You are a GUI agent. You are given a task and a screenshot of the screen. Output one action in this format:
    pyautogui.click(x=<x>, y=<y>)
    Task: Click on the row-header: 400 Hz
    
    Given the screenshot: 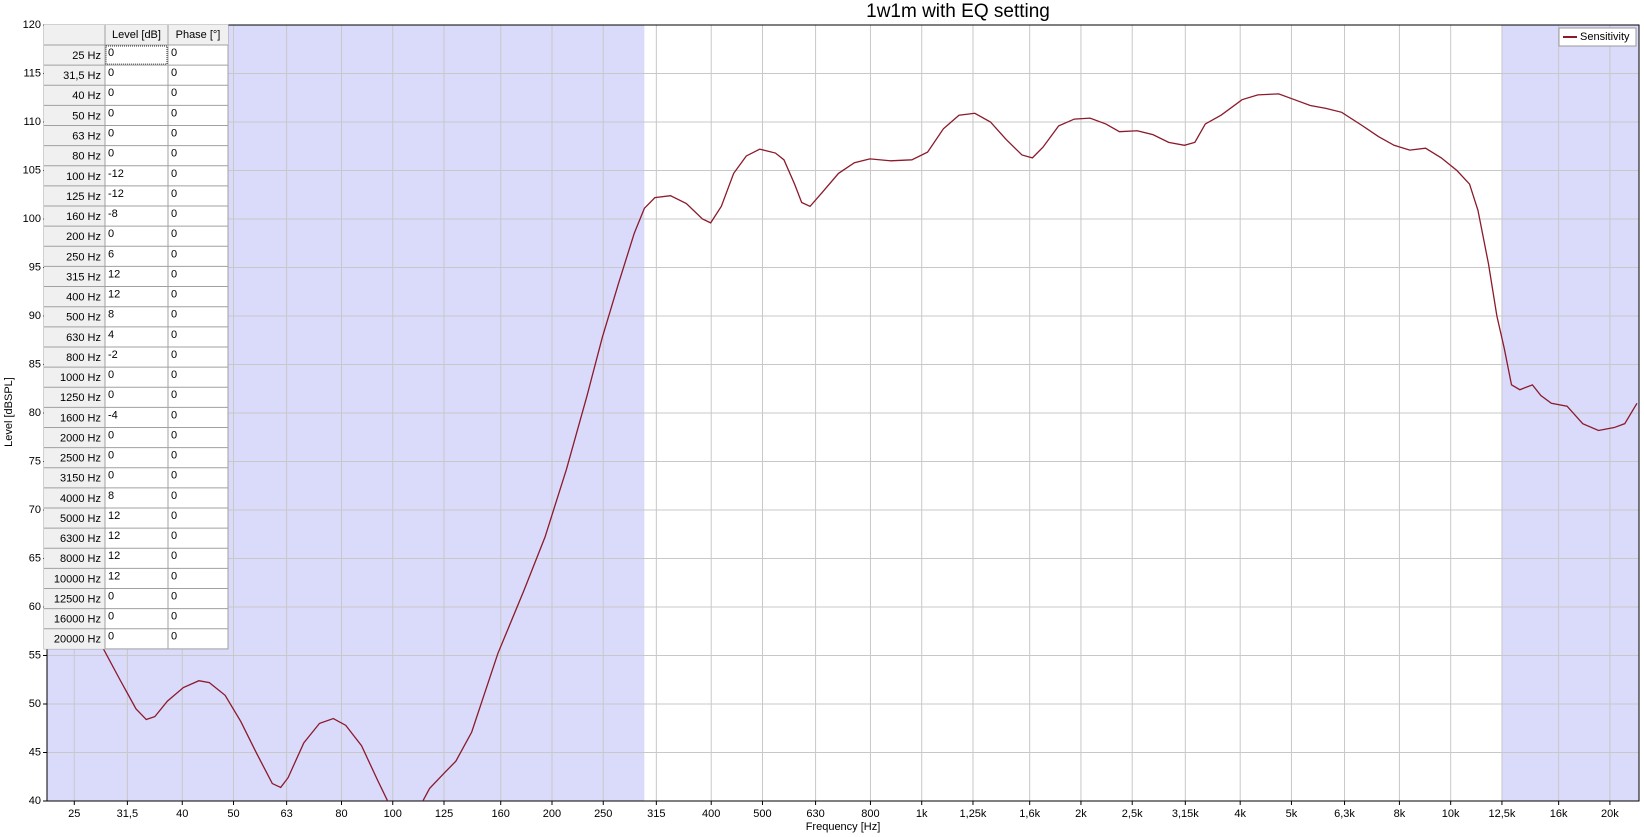 What is the action you would take?
    pyautogui.click(x=83, y=298)
    